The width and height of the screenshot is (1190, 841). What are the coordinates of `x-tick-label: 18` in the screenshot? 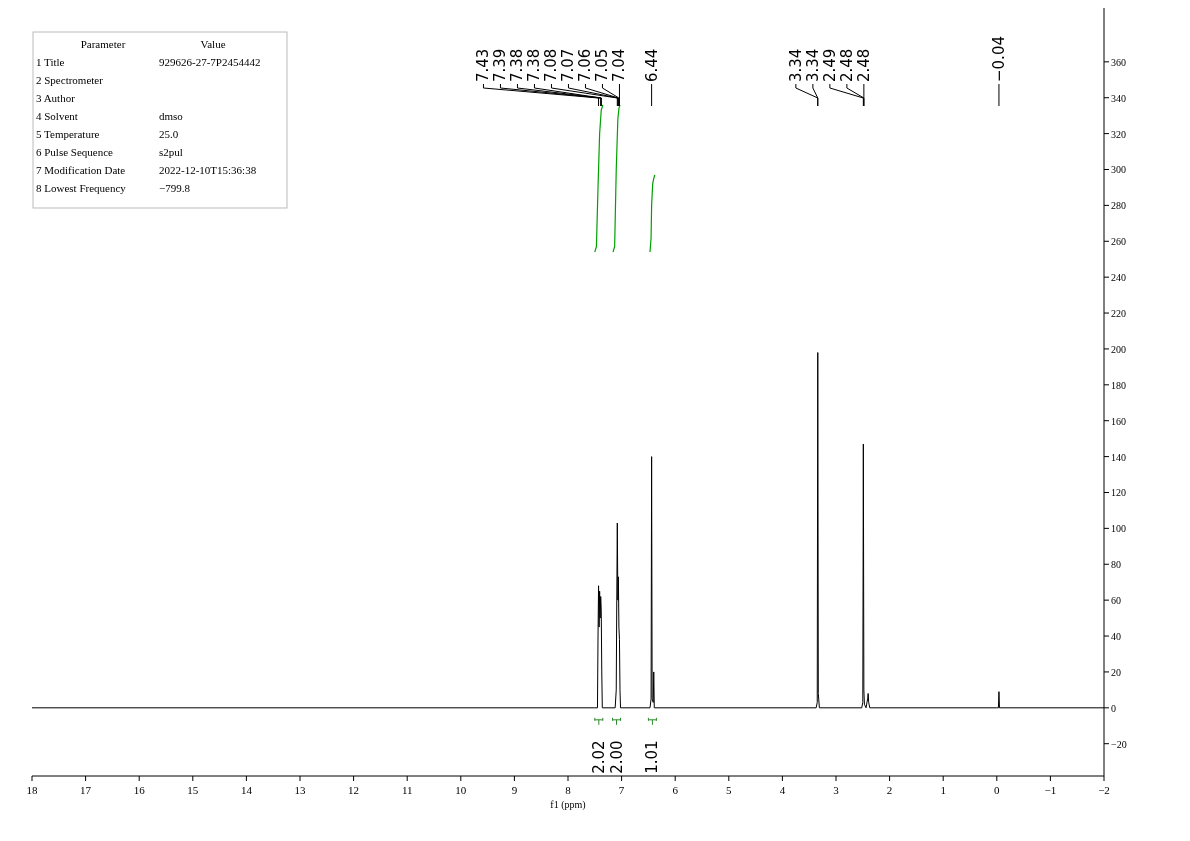 It's located at (32, 790).